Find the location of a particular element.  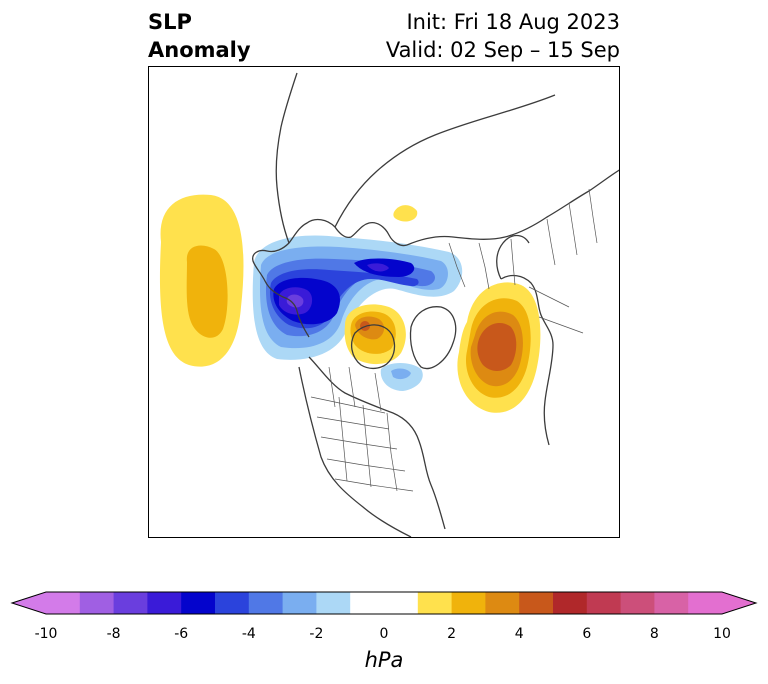

colorbar-bins is located at coordinates (384, 603).